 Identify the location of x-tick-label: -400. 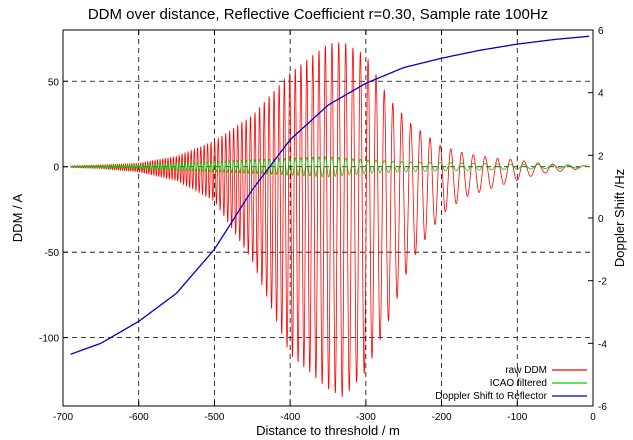
(290, 417).